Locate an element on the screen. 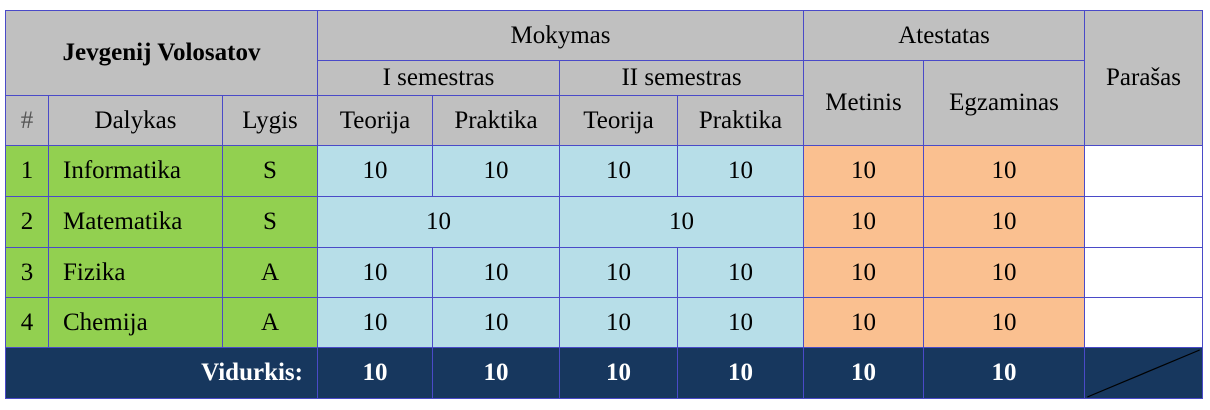 The height and width of the screenshot is (410, 1210). average-row: Vidurkis: 10 10 10 10 10 10 is located at coordinates (604, 373).